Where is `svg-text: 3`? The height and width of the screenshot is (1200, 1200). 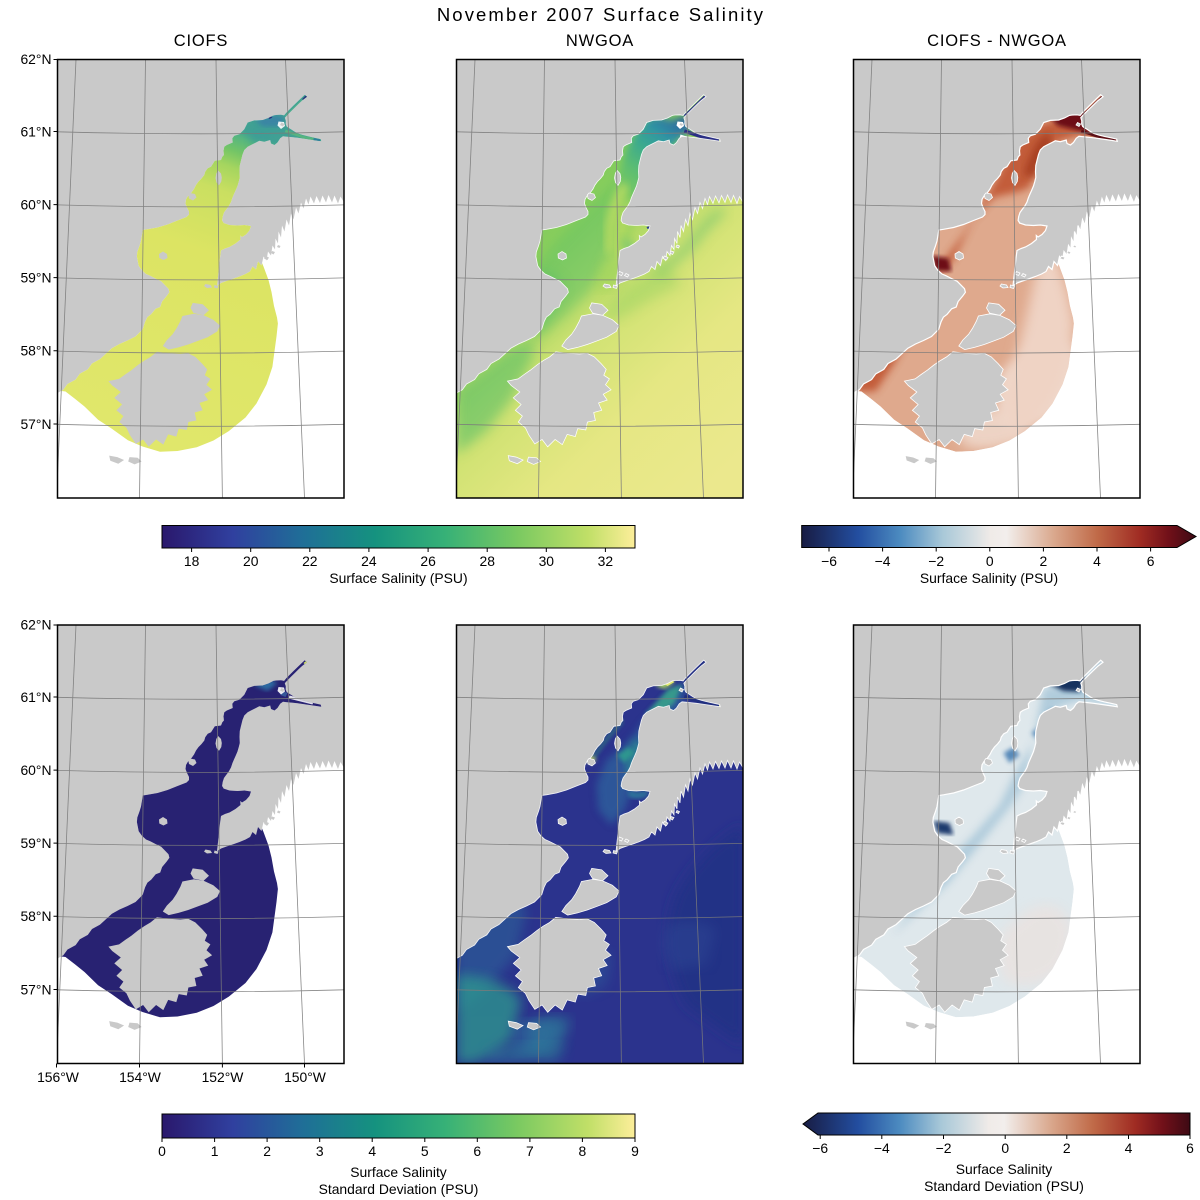 svg-text: 3 is located at coordinates (320, 1151).